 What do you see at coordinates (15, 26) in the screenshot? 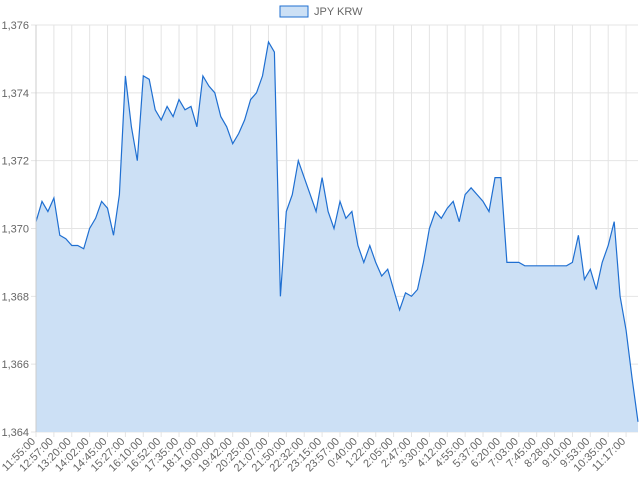
I see `y-tick-label: 1,376` at bounding box center [15, 26].